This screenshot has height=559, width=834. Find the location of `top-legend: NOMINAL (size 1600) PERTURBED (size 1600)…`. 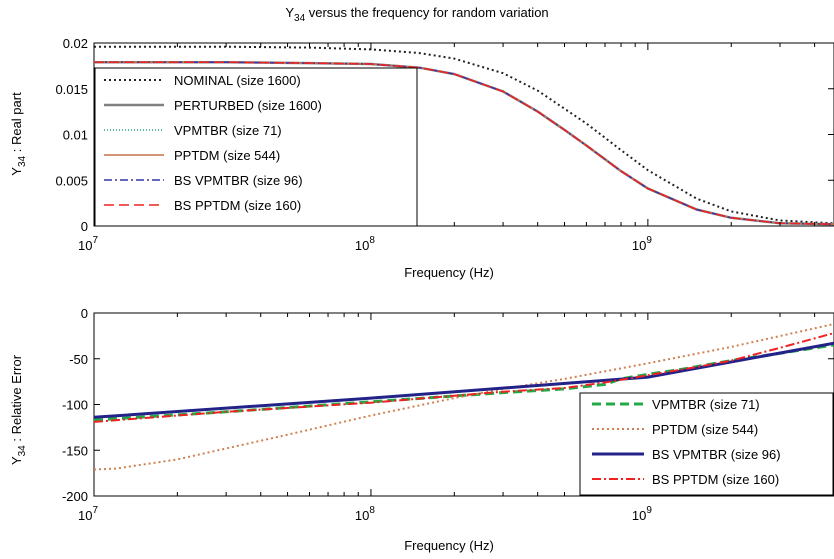

top-legend: NOMINAL (size 1600) PERTURBED (size 1600)… is located at coordinates (256, 147).